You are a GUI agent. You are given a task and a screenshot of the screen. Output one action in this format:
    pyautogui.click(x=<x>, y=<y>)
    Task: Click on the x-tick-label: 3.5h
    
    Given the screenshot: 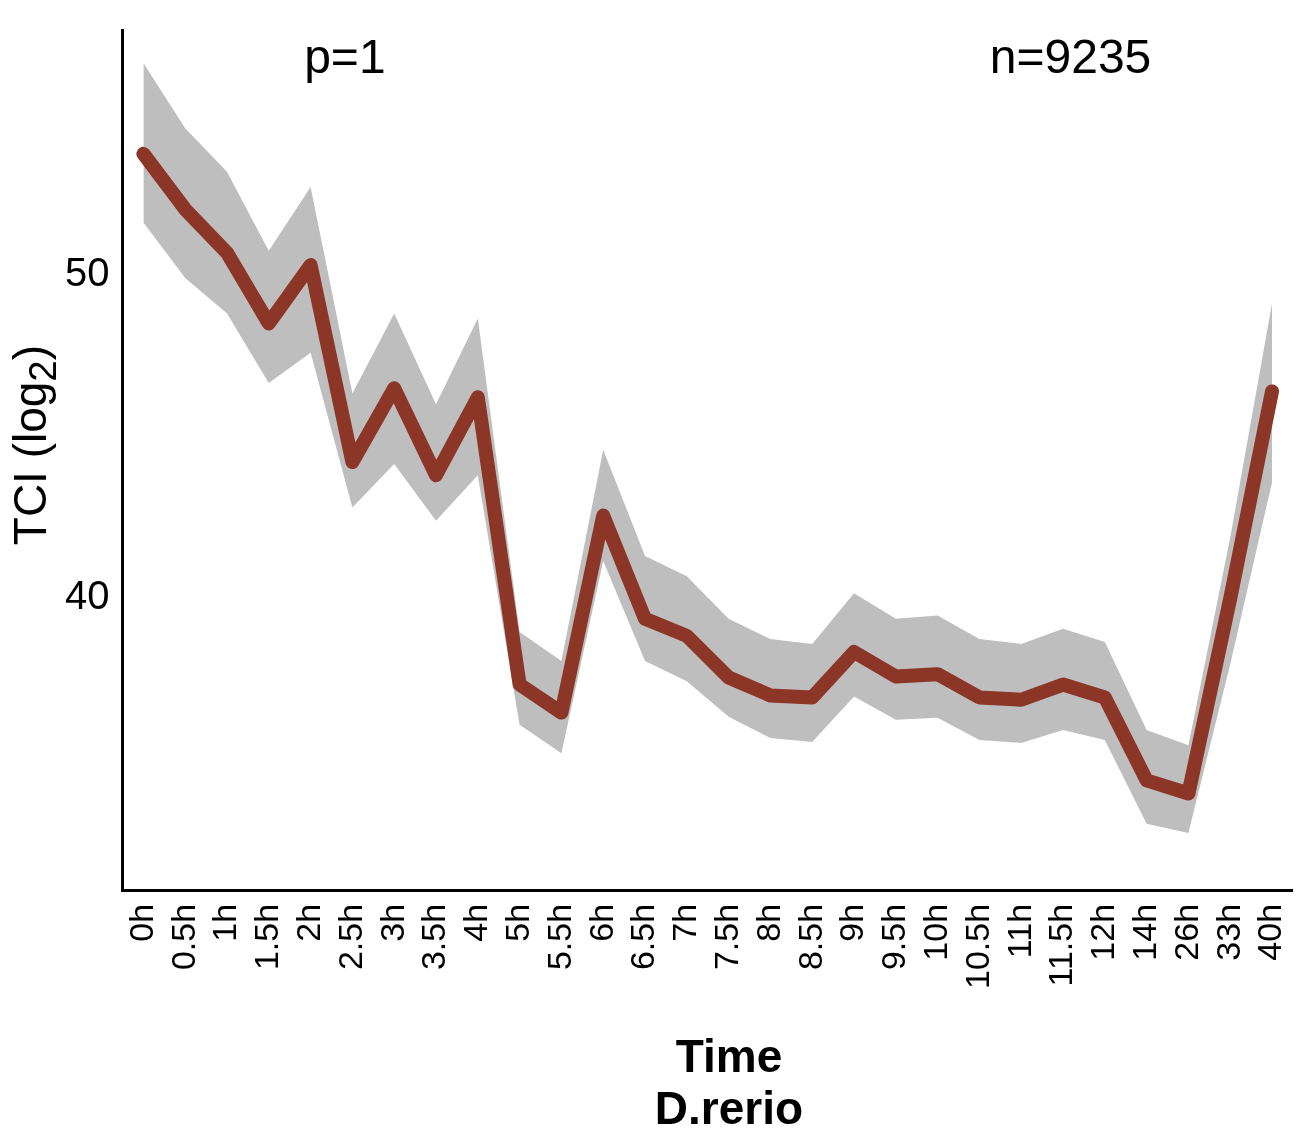 What is the action you would take?
    pyautogui.click(x=433, y=937)
    